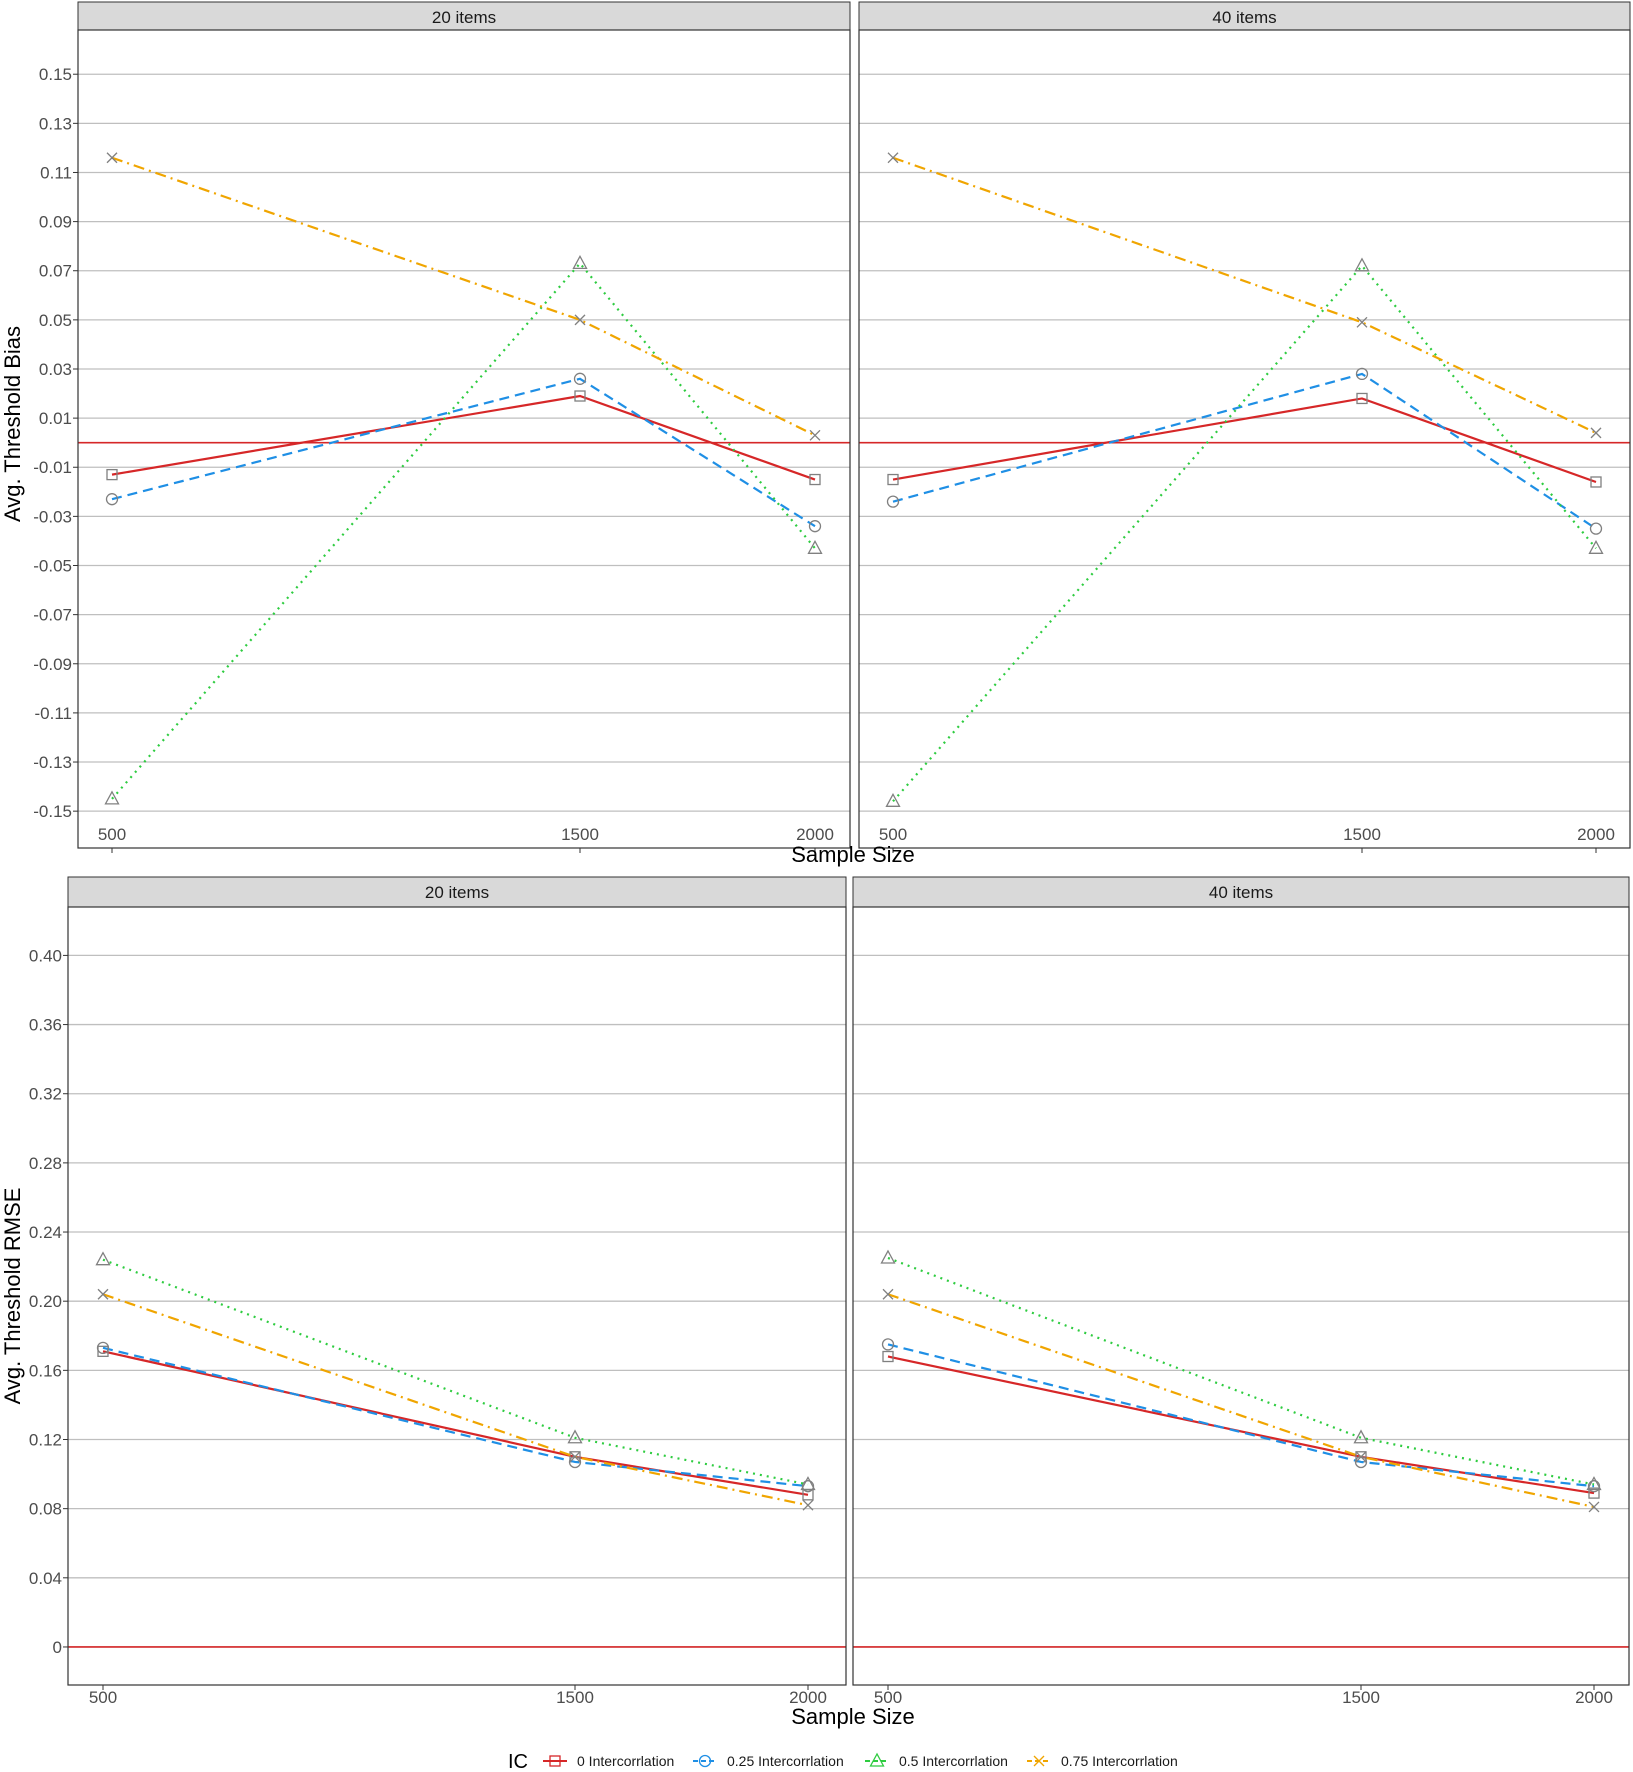 This screenshot has width=1633, height=1772. I want to click on x-axis-title: Sample Size, so click(853, 854).